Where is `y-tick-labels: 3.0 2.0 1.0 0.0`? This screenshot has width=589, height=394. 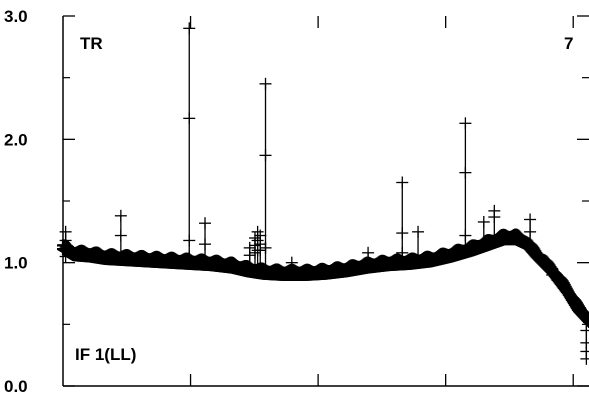
y-tick-labels: 3.0 2.0 1.0 0.0 is located at coordinates (16, 200).